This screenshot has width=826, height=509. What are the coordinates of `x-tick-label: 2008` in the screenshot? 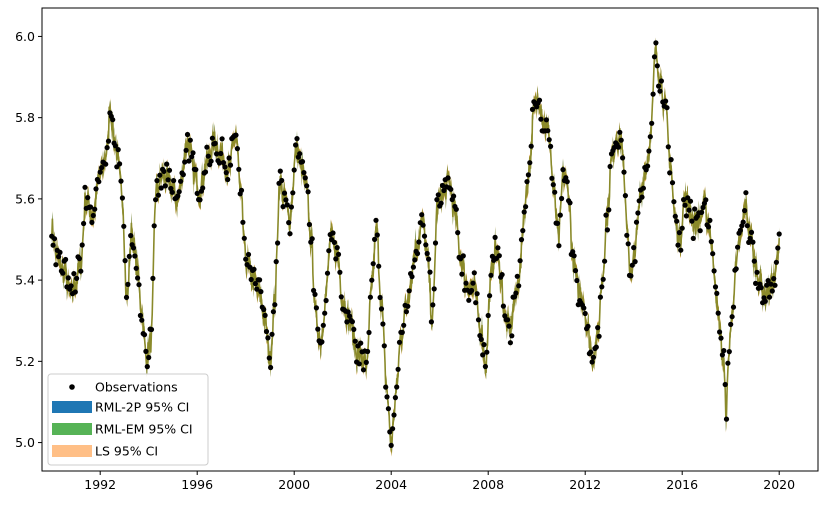 It's located at (488, 484).